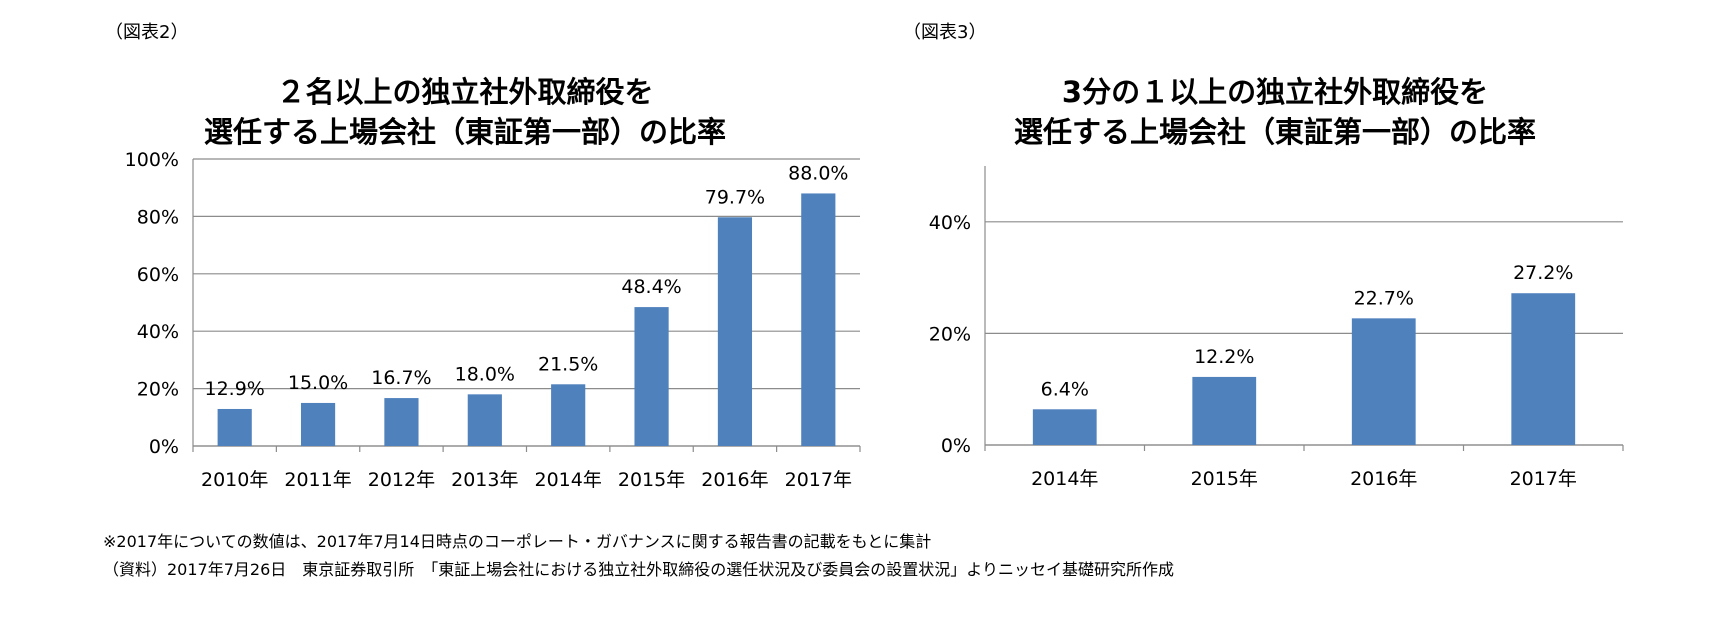 This screenshot has width=1711, height=617. I want to click on chart-3-title: 3分の１以上の独立社外取締役を 選任する上場会社（東証第一部）の比率, so click(1275, 112).